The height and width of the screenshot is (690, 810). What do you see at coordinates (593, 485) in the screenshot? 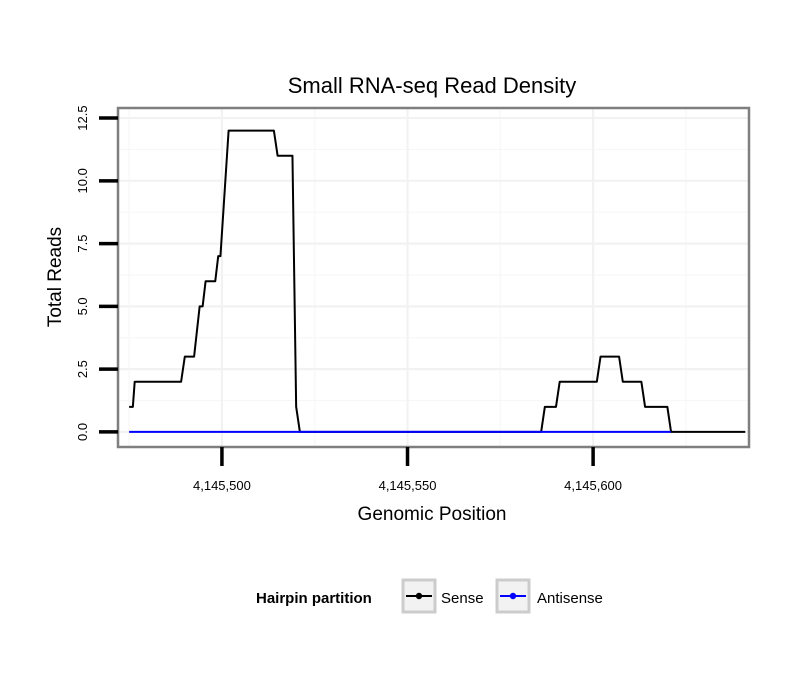
I see `x-tick-label: 4,145,600` at bounding box center [593, 485].